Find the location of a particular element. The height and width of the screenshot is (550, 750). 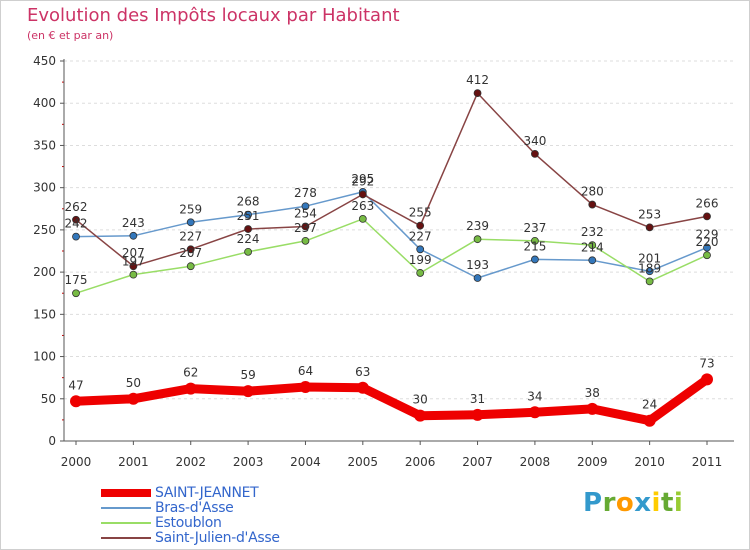

data-label: 215 is located at coordinates (534, 246).